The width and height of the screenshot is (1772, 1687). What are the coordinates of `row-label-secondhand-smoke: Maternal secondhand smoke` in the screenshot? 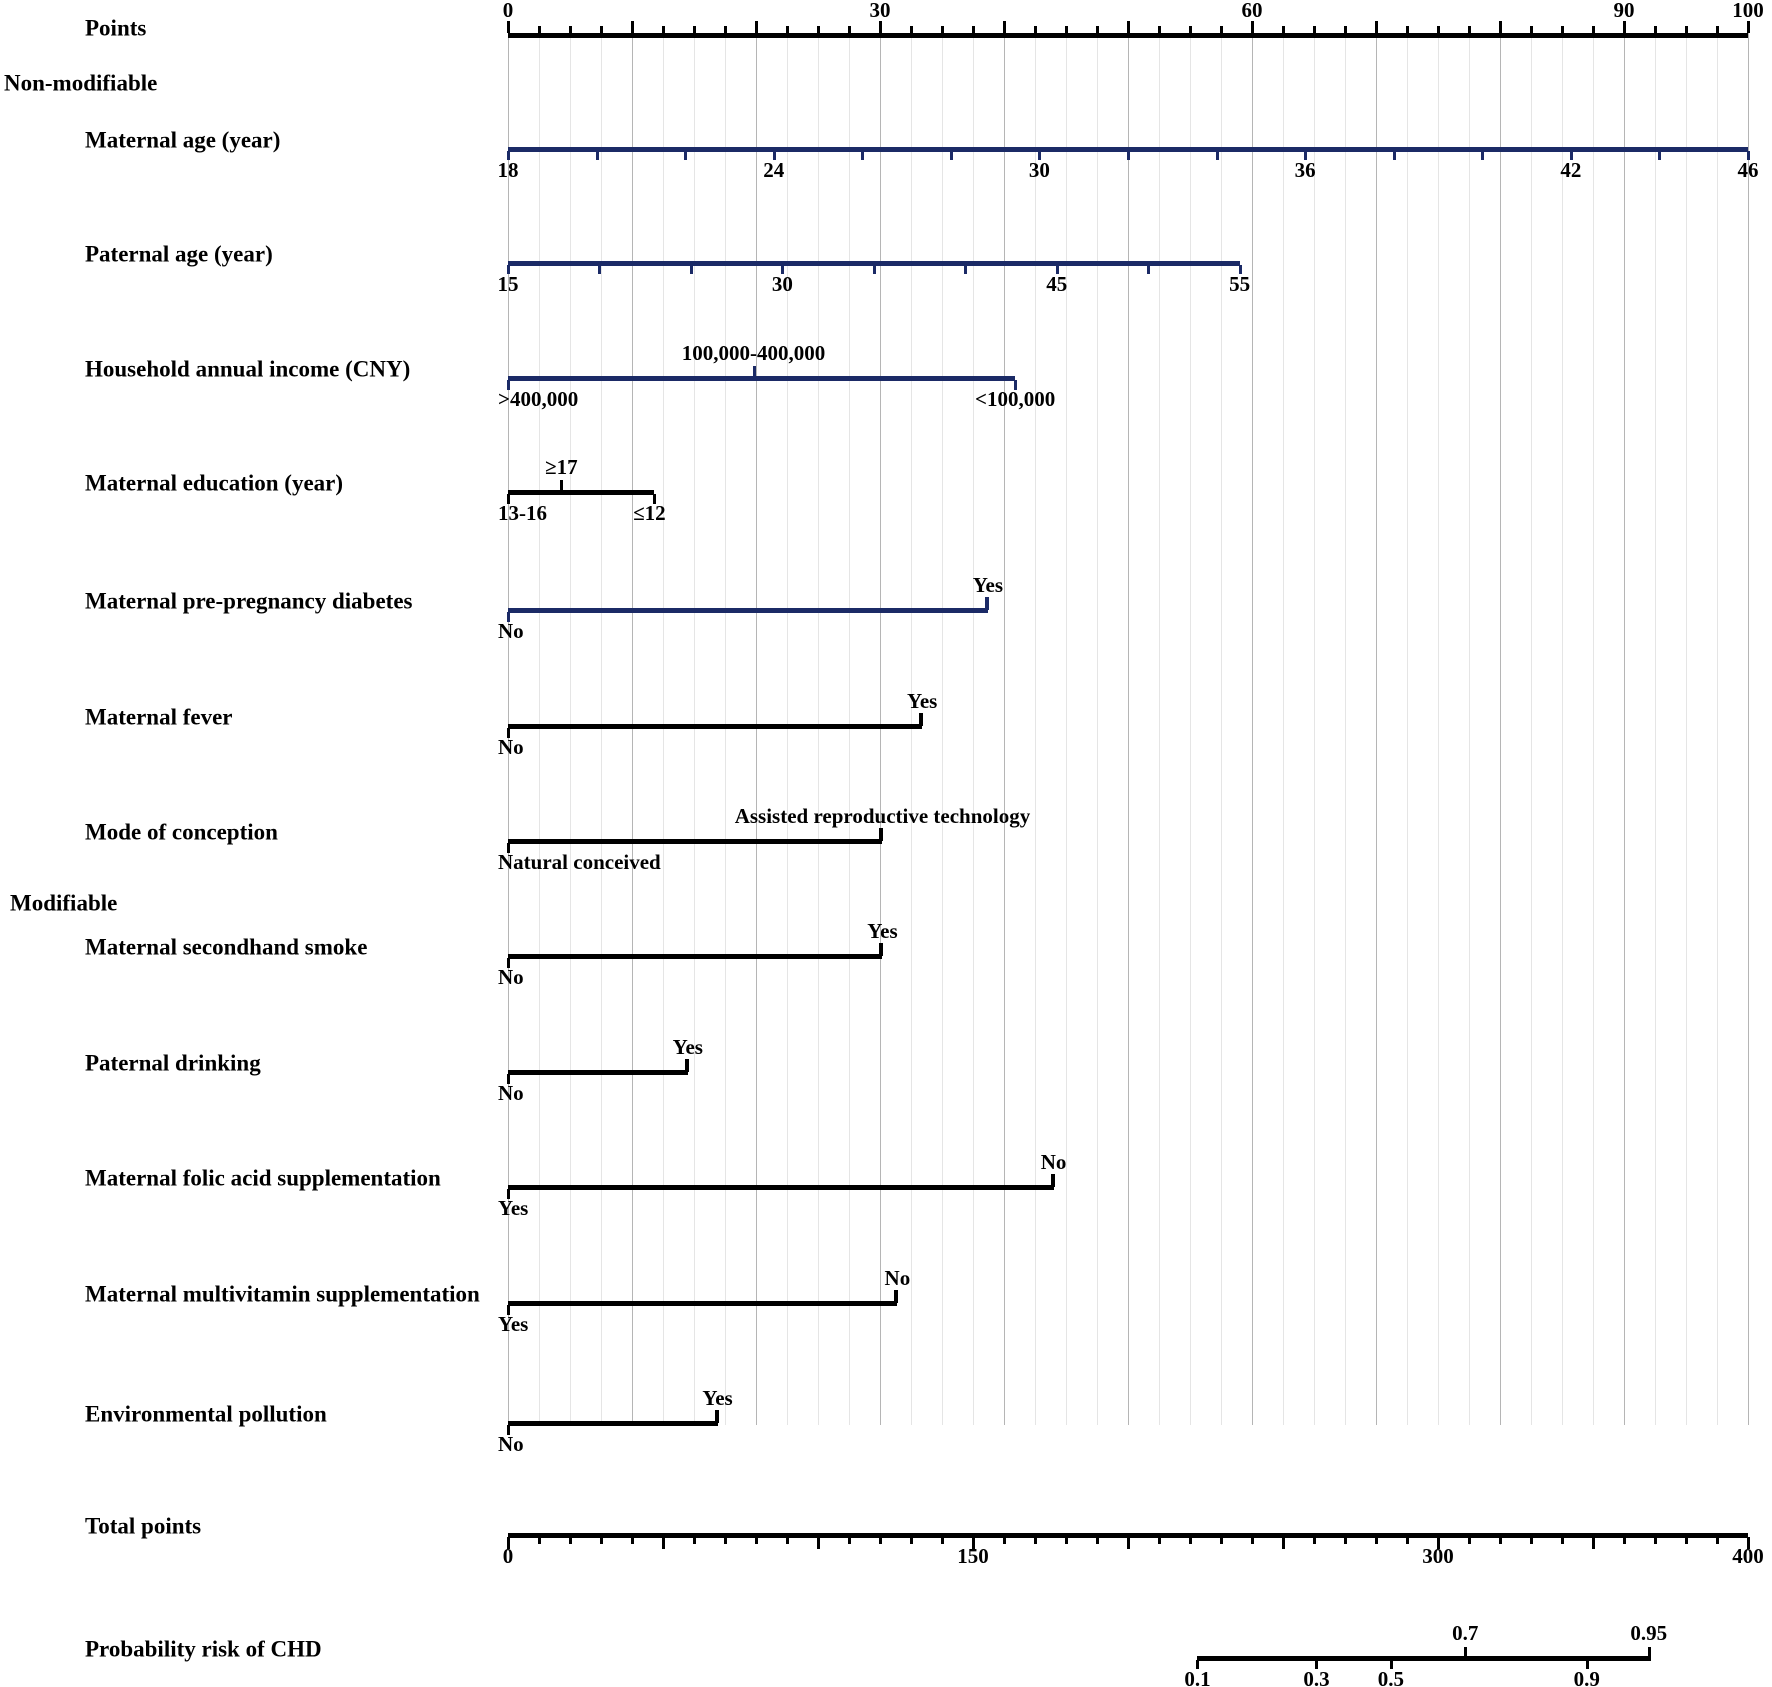 It's located at (226, 947).